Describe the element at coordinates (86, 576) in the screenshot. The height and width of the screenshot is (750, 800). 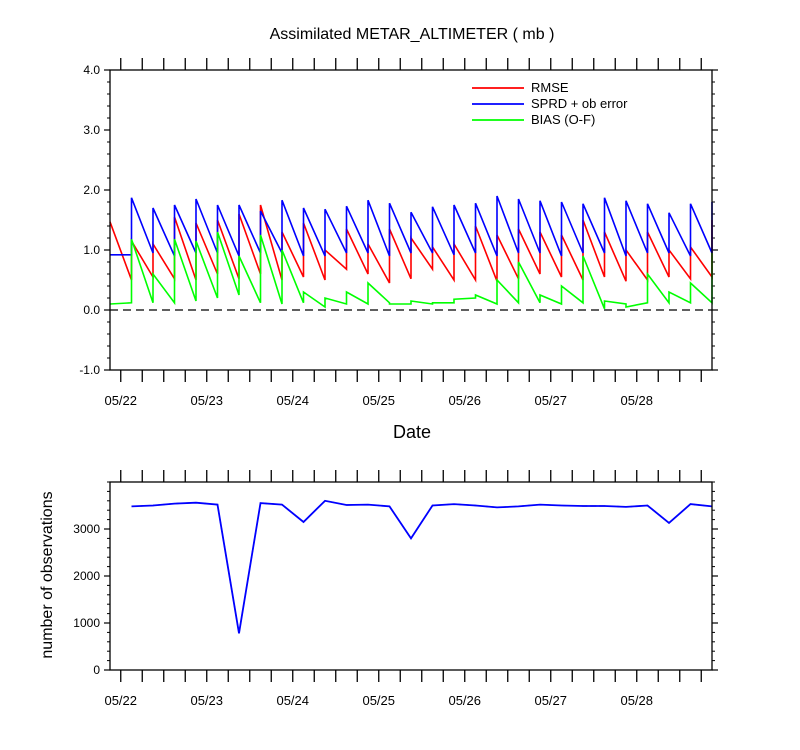
I see `bottom-ytick-label: 2000` at that location.